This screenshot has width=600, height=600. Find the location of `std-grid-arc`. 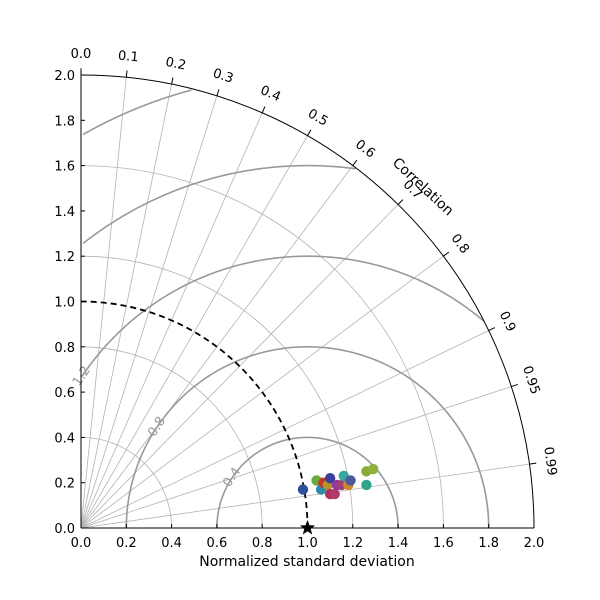

std-grid-arc is located at coordinates (171, 437).